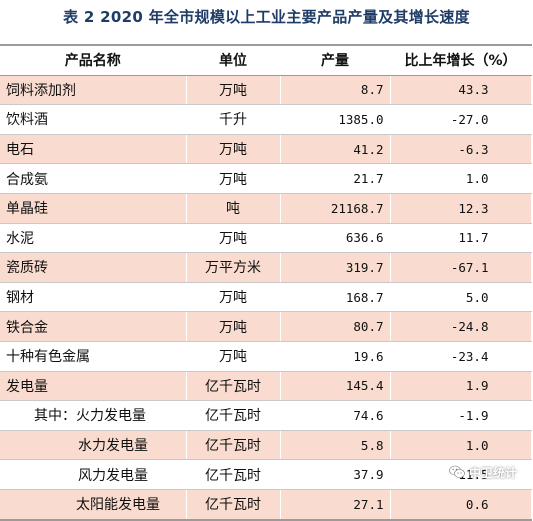  What do you see at coordinates (335, 445) in the screenshot?
I see `output-value: 5.8` at bounding box center [335, 445].